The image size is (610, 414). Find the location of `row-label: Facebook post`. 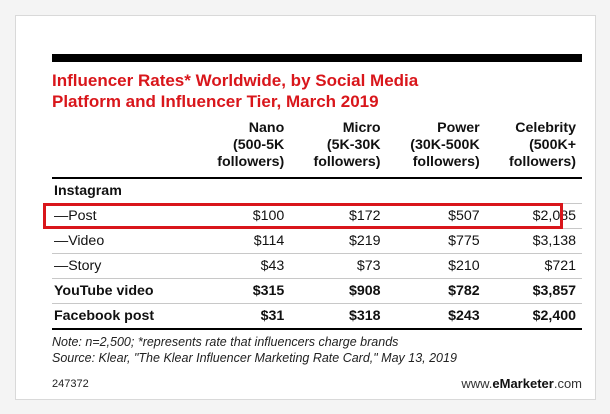

row-label: Facebook post is located at coordinates (123, 316).